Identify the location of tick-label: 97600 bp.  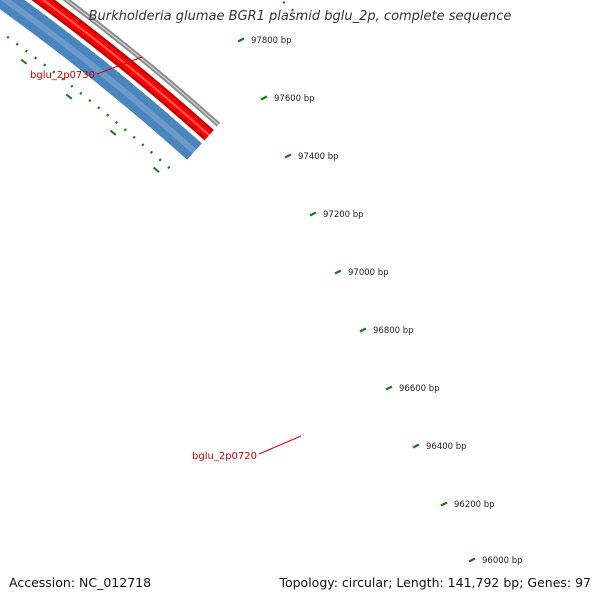
(294, 99).